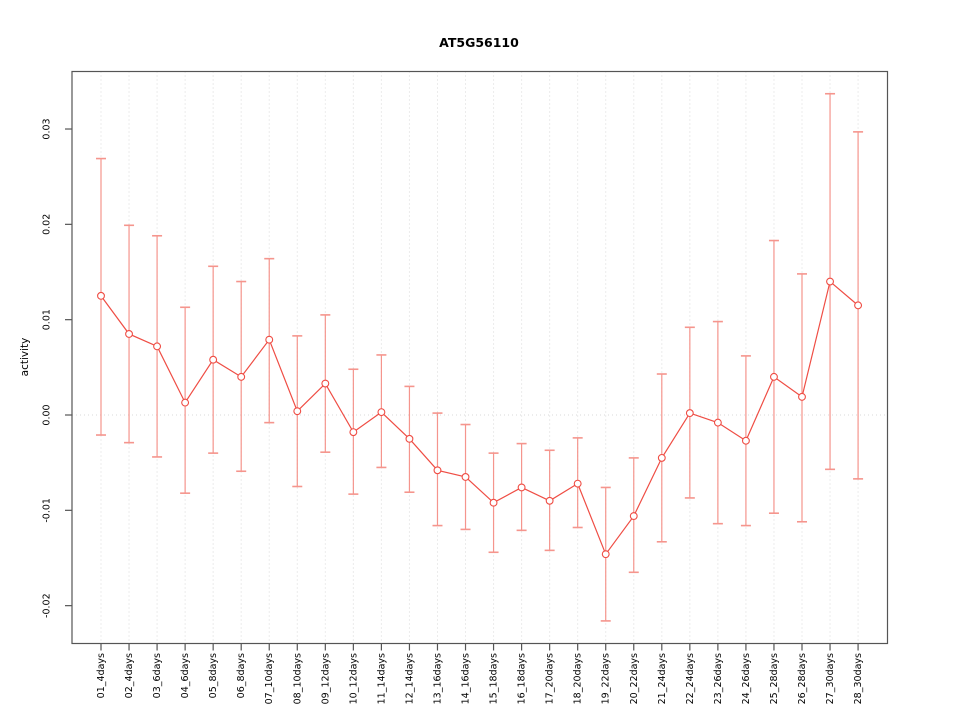 This screenshot has height=720, width=960. What do you see at coordinates (325, 678) in the screenshot?
I see `x-tick-label: 09_12days` at bounding box center [325, 678].